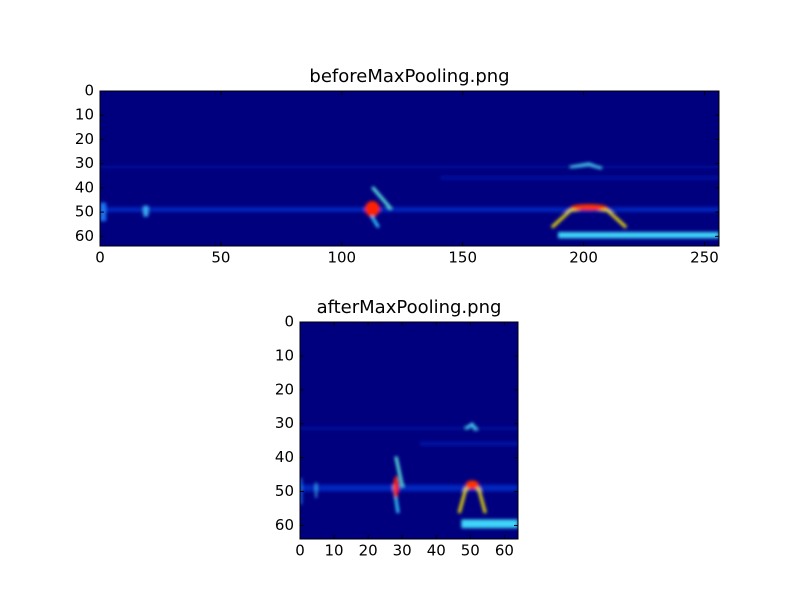  What do you see at coordinates (462, 258) in the screenshot?
I see `x-tick-label: 150` at bounding box center [462, 258].